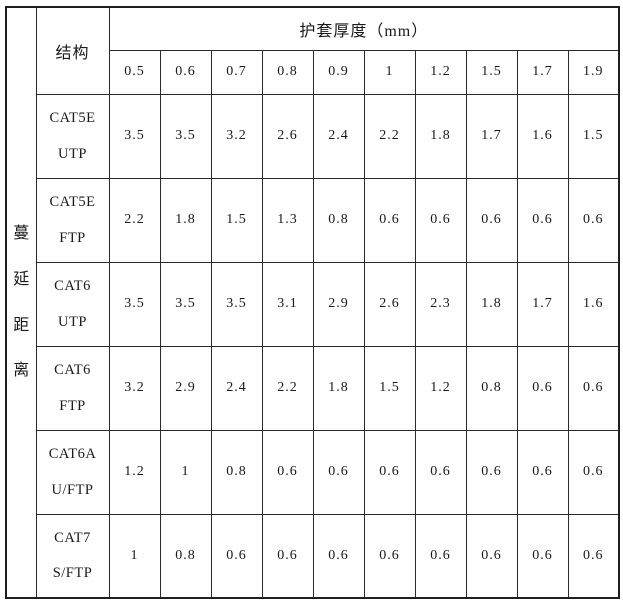  Describe the element at coordinates (72, 50) in the screenshot. I see `structure-header: 结构` at that location.